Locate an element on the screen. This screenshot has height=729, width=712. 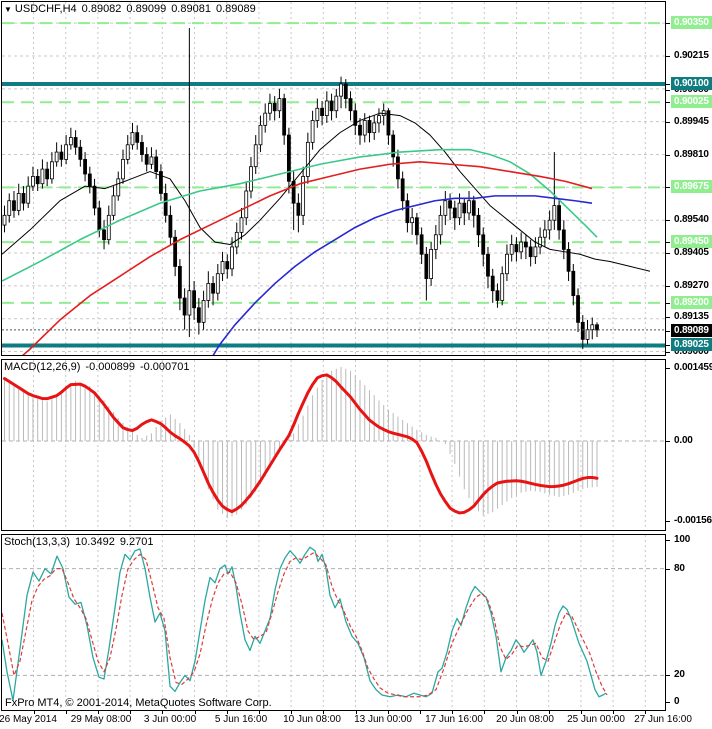
chart-dropdown-icon: ▼ is located at coordinates (8, 9).